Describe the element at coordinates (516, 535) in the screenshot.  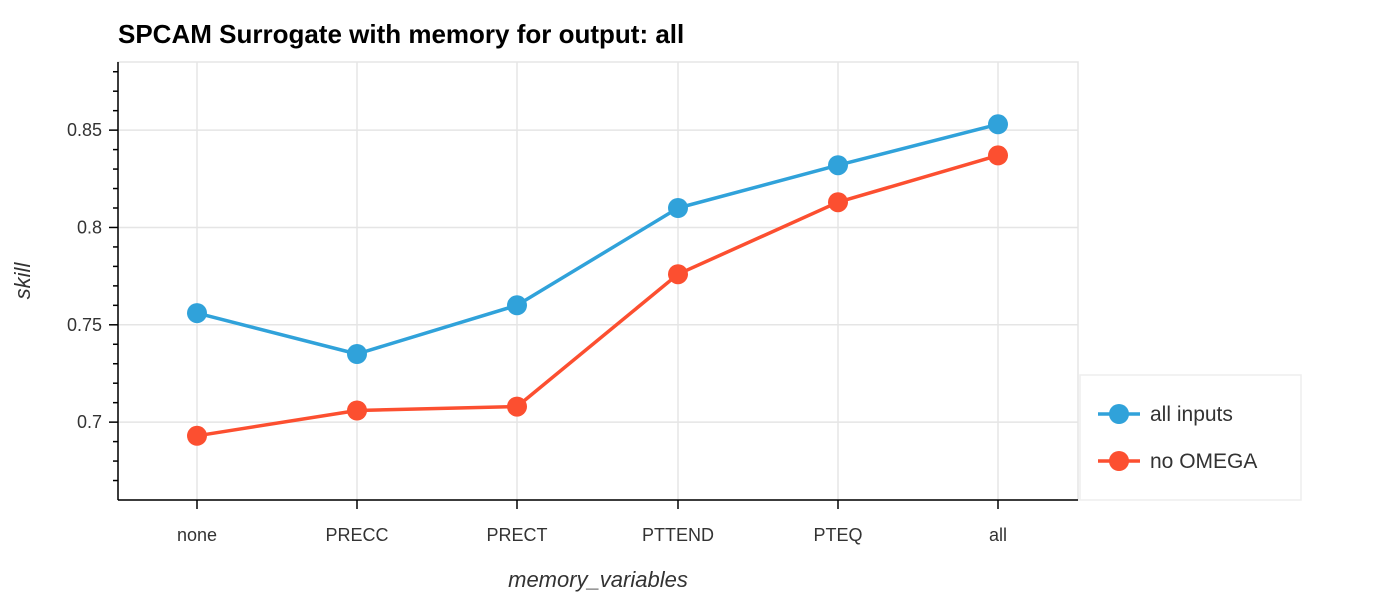
I see `x-tick-label: PRECT` at that location.